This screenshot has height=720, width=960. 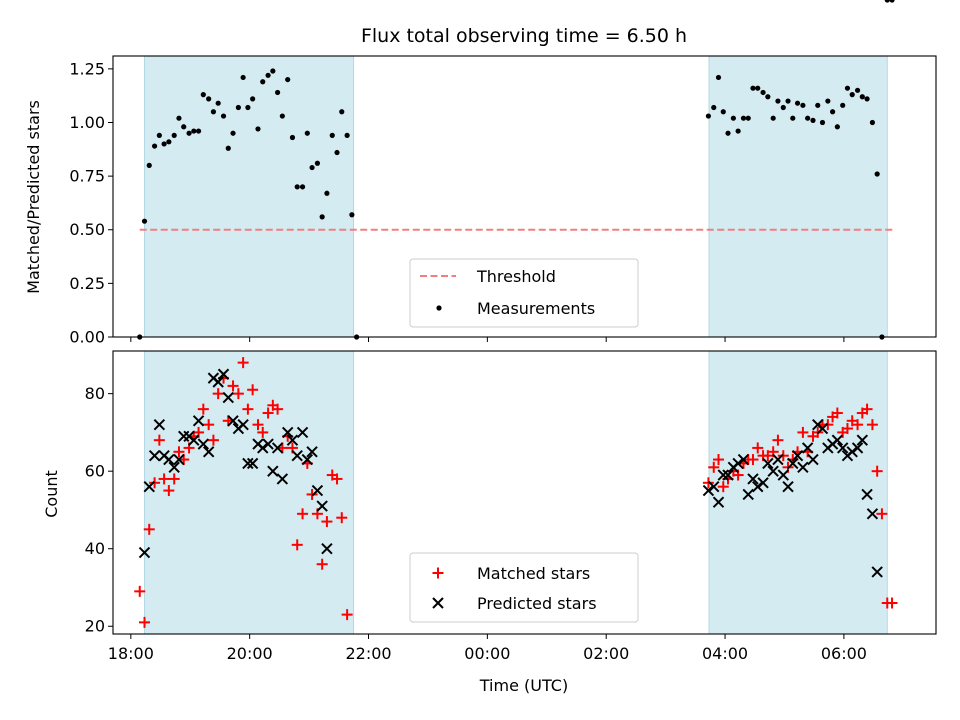 What do you see at coordinates (524, 293) in the screenshot?
I see `top-legend: Threshold Measurements` at bounding box center [524, 293].